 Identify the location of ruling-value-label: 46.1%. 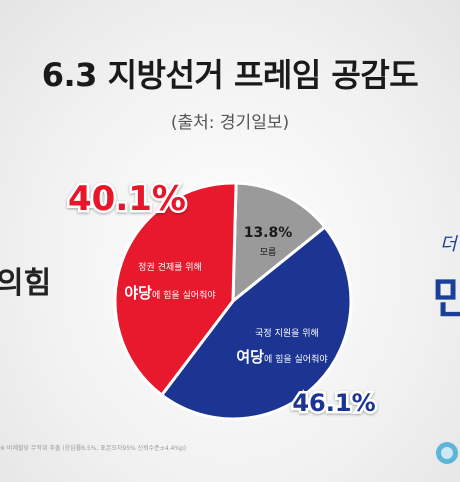
(333, 403).